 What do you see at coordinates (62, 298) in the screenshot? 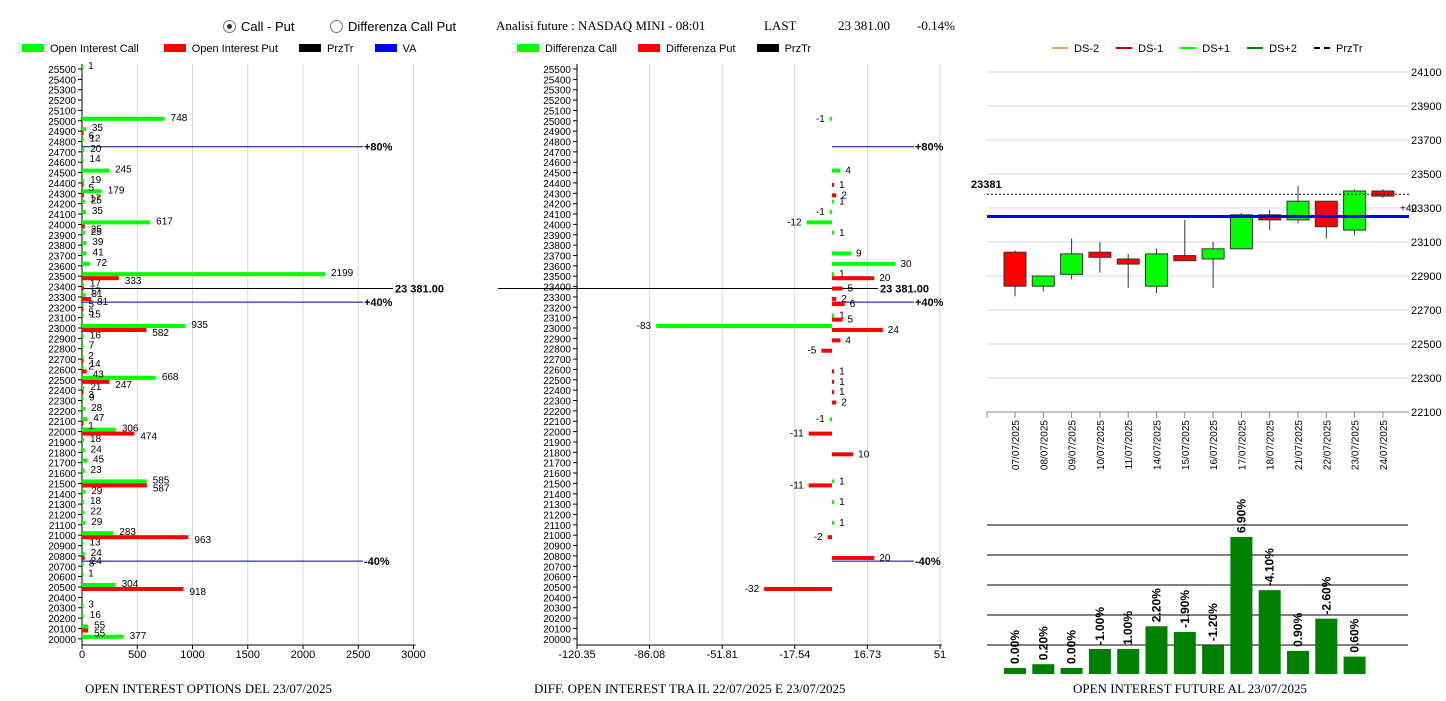
I see `oi-y-tick-label: 23300` at bounding box center [62, 298].